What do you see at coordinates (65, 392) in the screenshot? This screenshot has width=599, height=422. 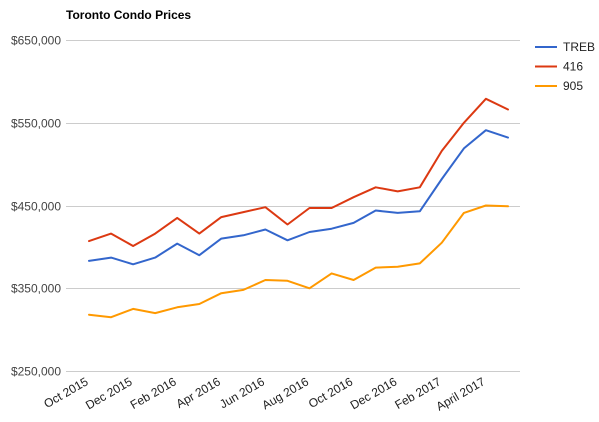 I see `x-tick-label: Oct 2015` at bounding box center [65, 392].